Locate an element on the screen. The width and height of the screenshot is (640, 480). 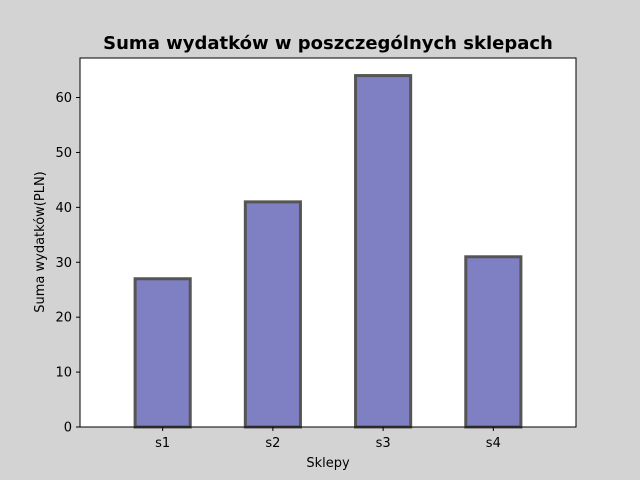
y-tick-label: 10 is located at coordinates (63, 373).